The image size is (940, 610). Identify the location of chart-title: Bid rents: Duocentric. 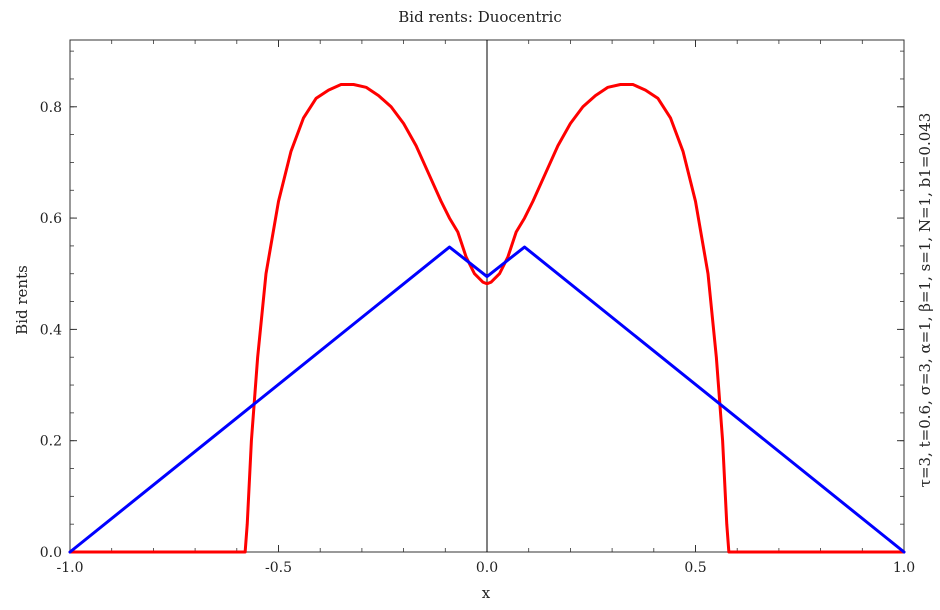
(480, 17).